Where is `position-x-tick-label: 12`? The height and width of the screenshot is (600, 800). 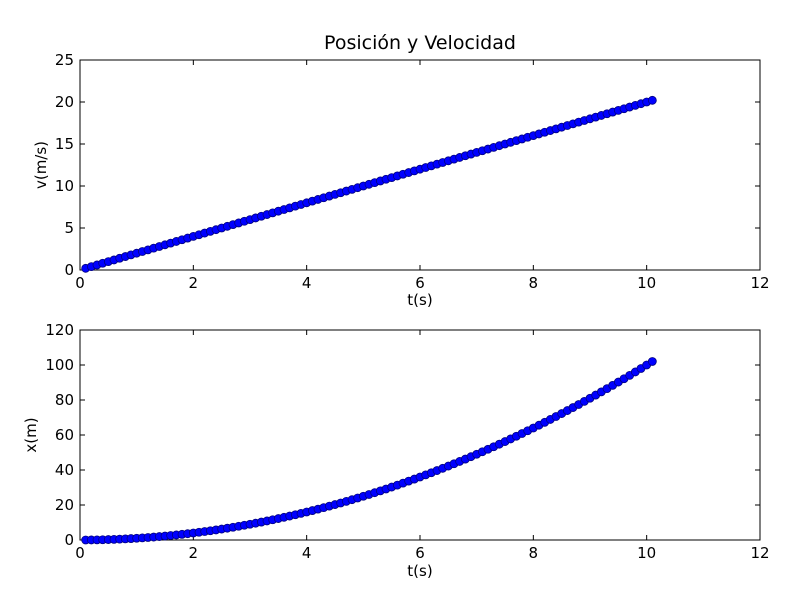 position-x-tick-label: 12 is located at coordinates (759, 553).